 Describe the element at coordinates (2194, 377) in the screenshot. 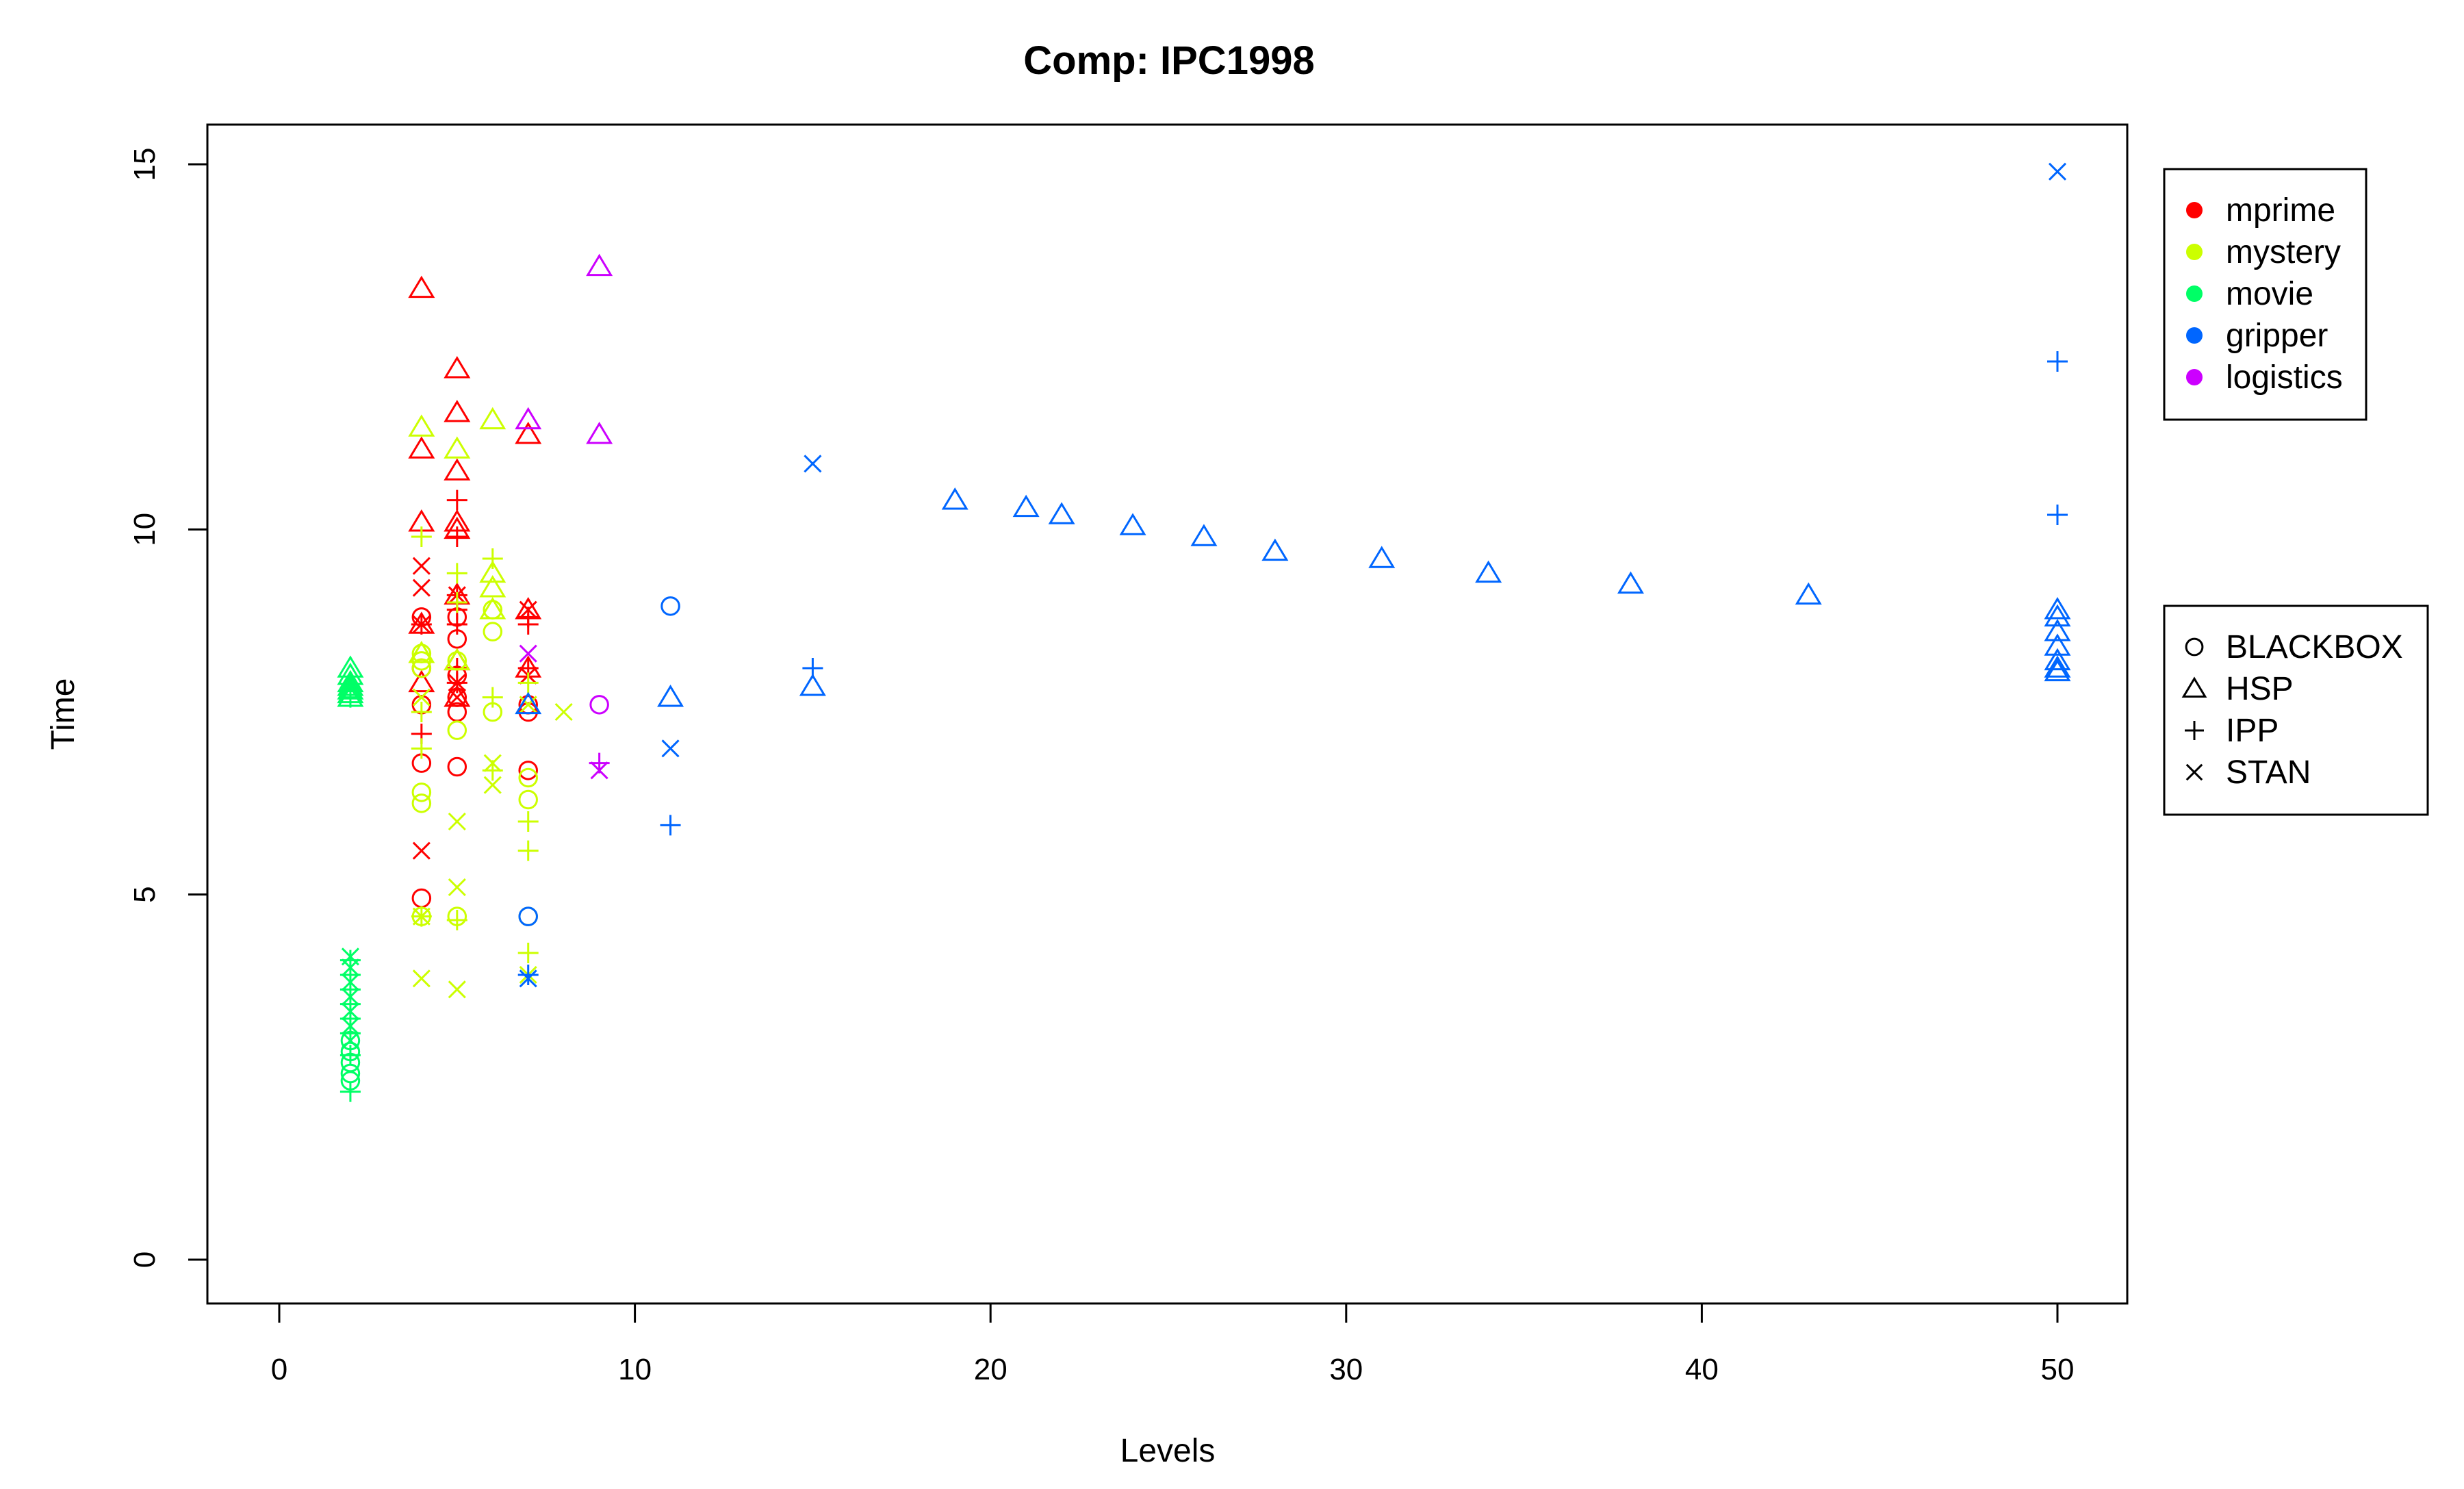

I see `legend-logistics-swatch` at that location.